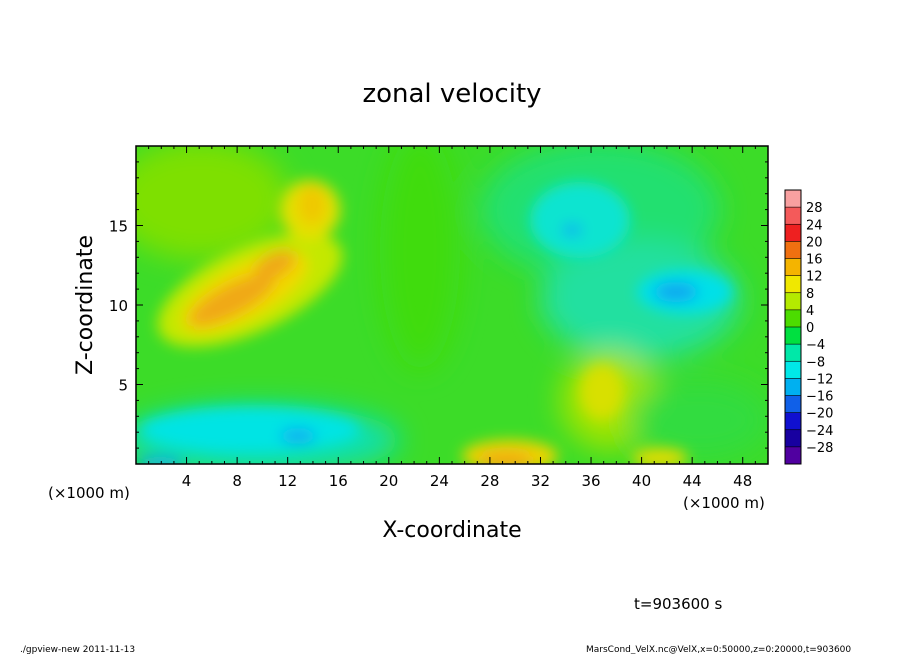  I want to click on feature-cold-corner, so click(160, 460).